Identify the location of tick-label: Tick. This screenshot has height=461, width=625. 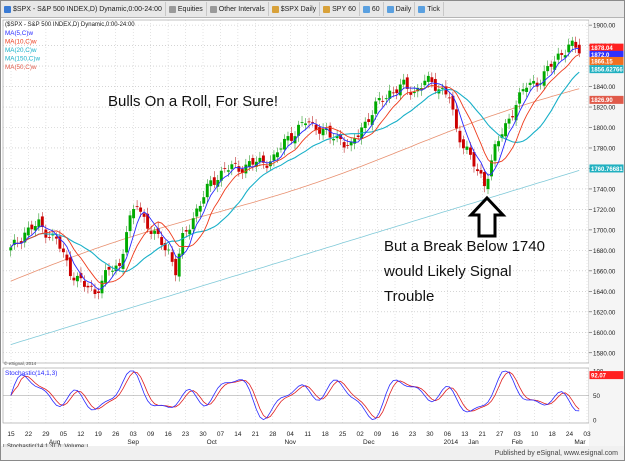
(433, 9).